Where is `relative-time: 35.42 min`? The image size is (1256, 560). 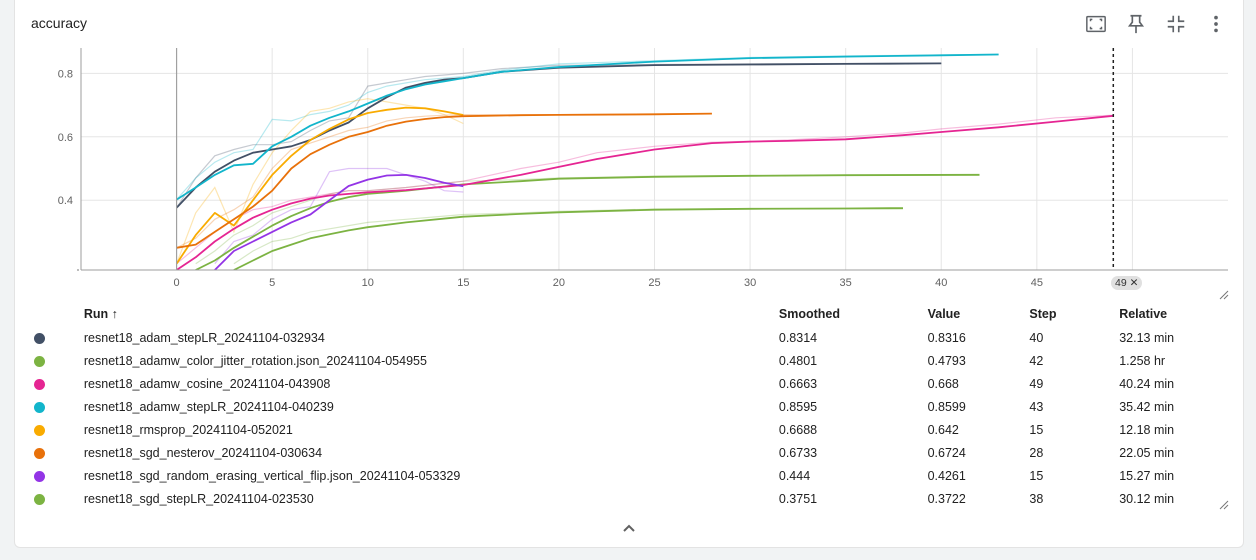
relative-time: 35.42 min is located at coordinates (1147, 406).